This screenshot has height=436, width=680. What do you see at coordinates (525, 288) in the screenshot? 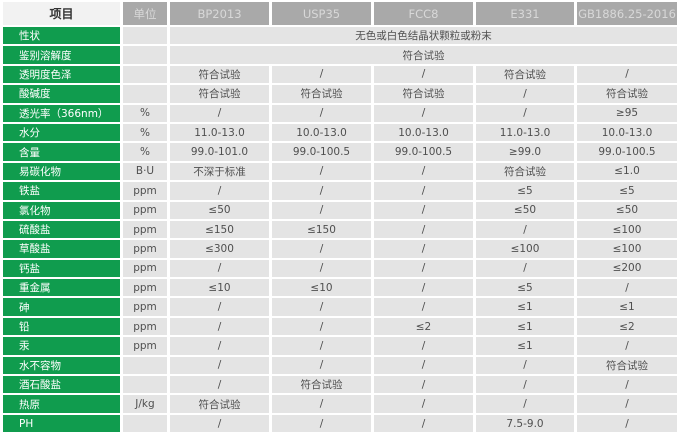
I see `value-cell: ≤5` at bounding box center [525, 288].